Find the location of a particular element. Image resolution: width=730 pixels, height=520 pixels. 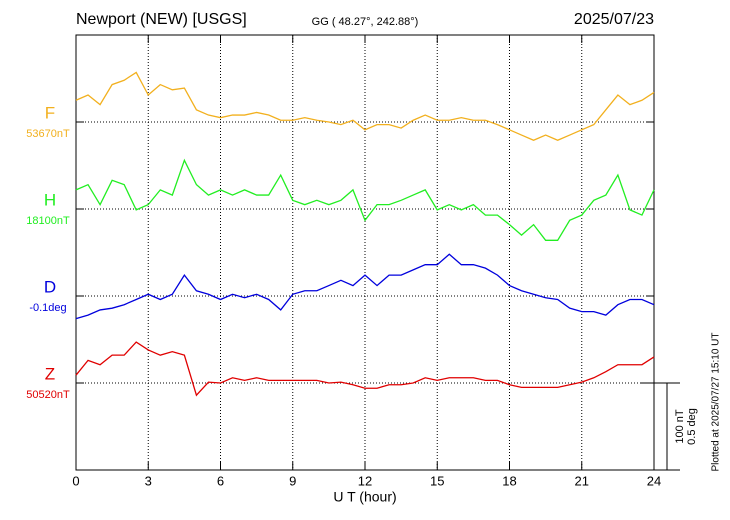

series-baseline: -0.1deg is located at coordinates (47, 308).